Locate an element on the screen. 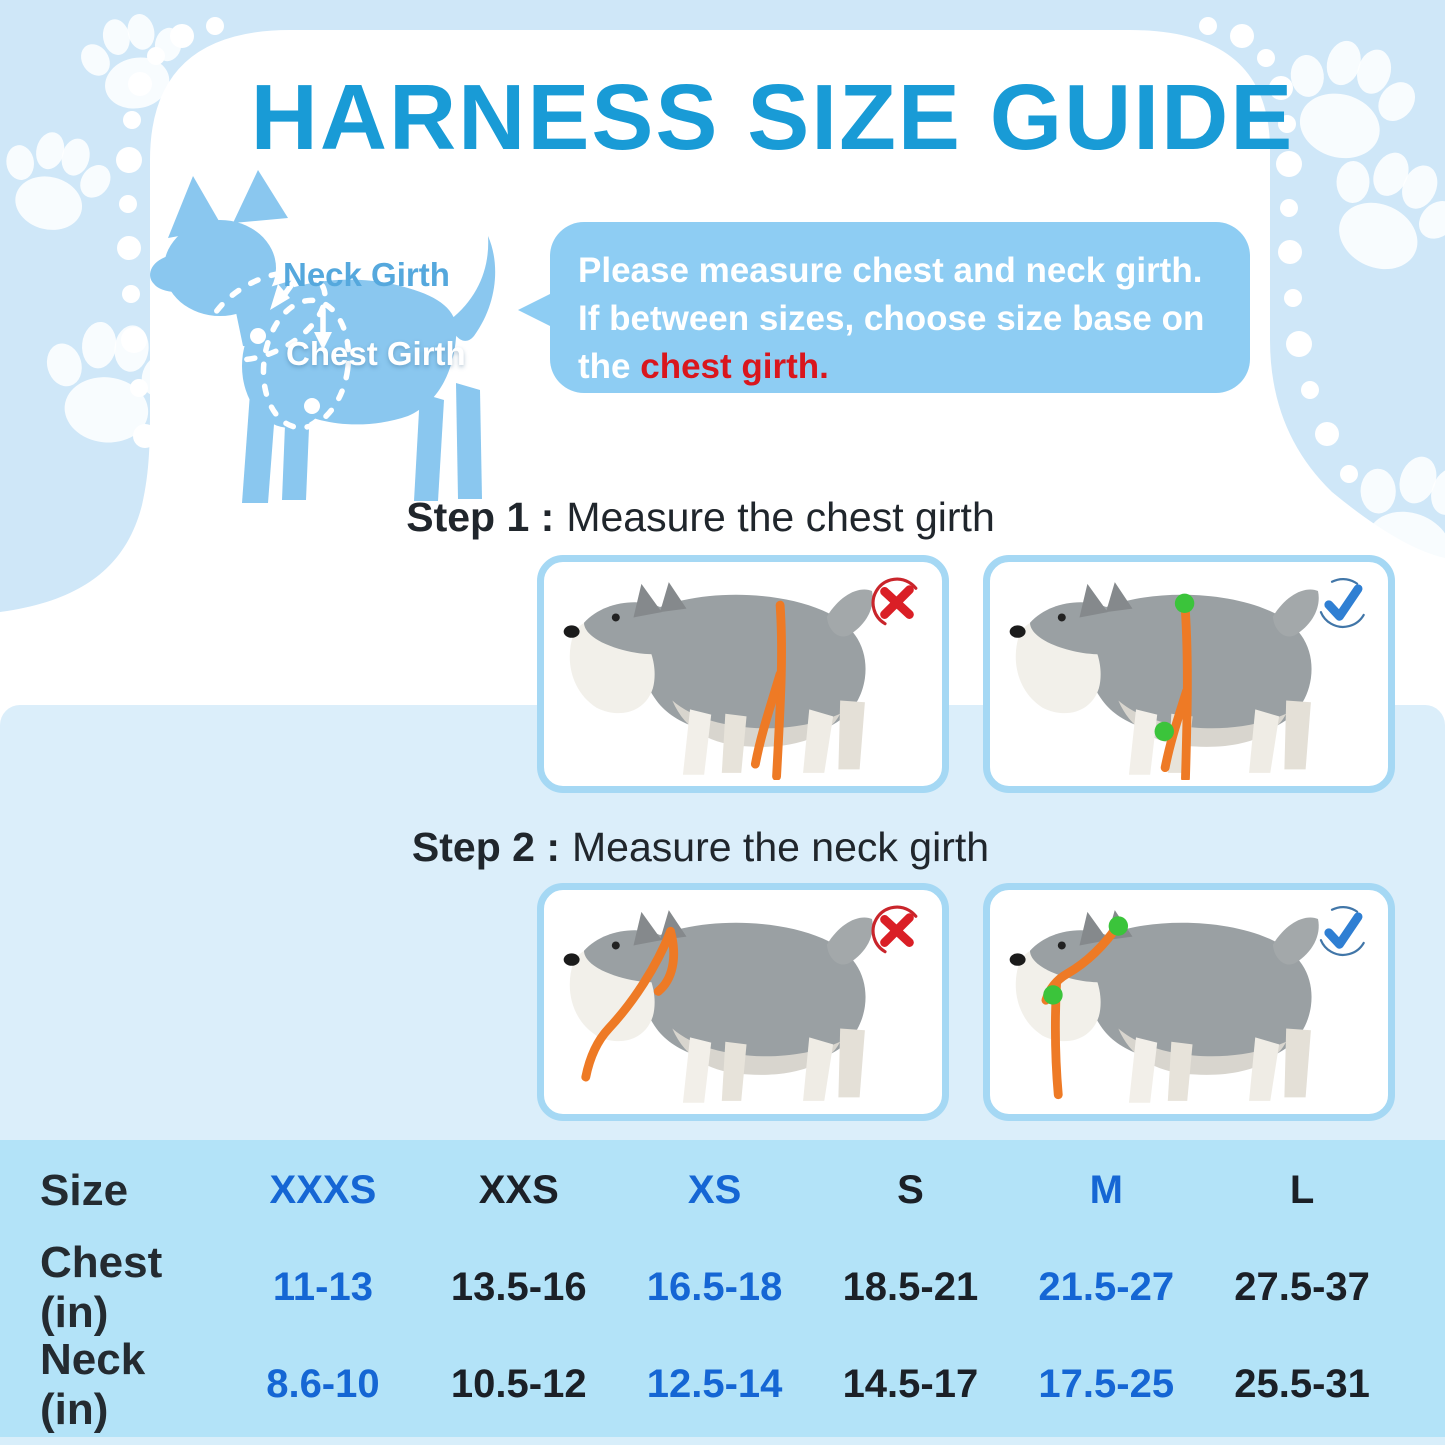 This screenshot has width=1445, height=1445. neck-value-m: 17.5-25 is located at coordinates (1106, 1384).